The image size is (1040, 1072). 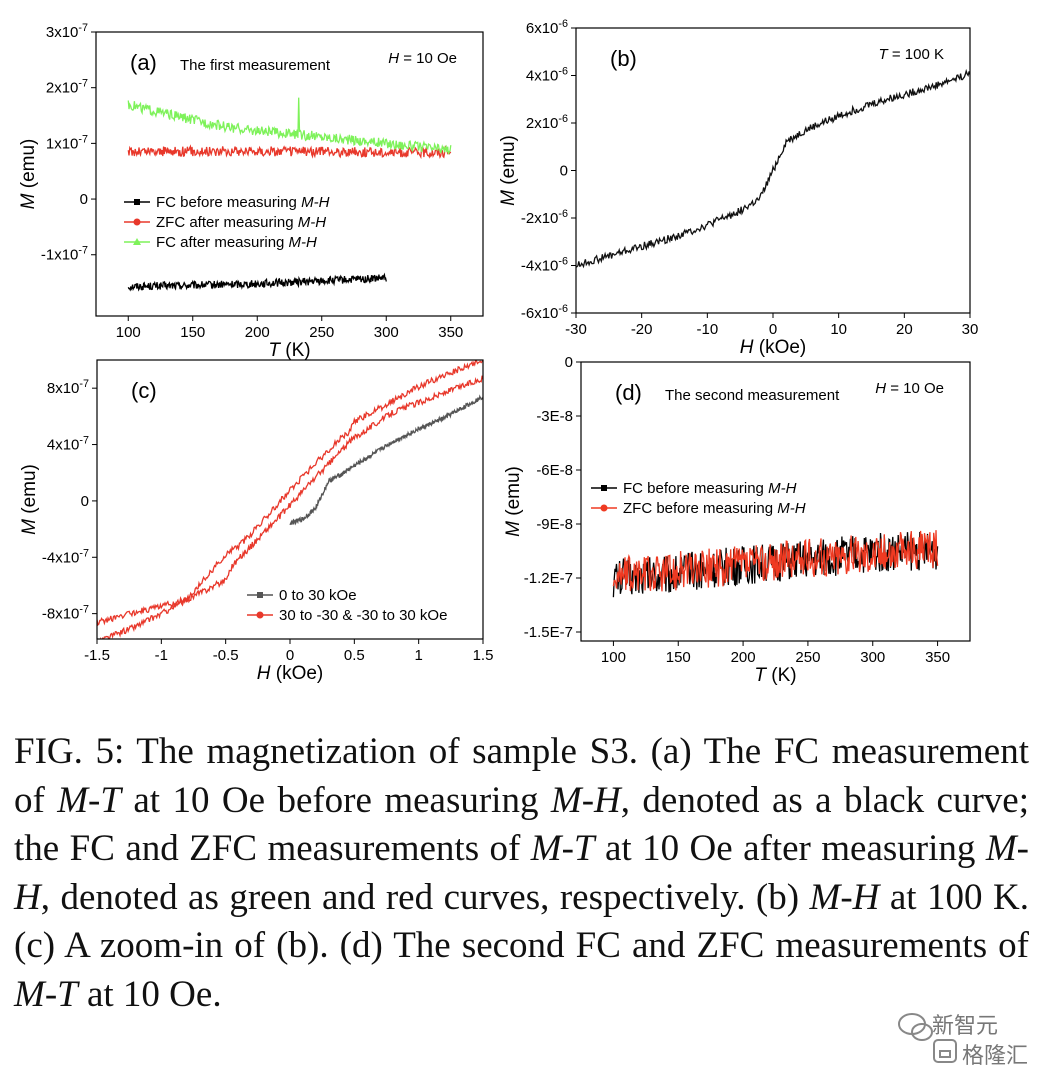 I want to click on panel-label: (c), so click(x=144, y=390).